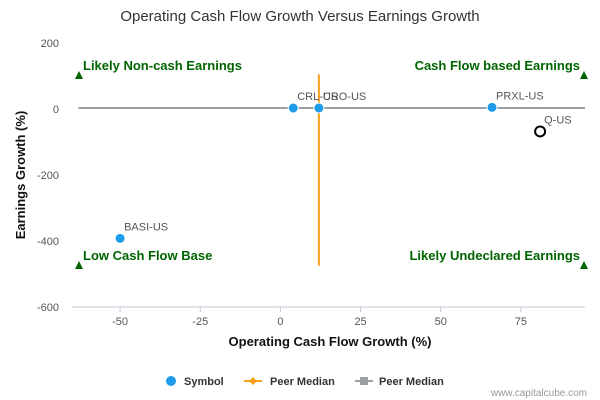 This screenshot has height=400, width=600. Describe the element at coordinates (147, 255) in the screenshot. I see `quadrant-label-bottom-left: Low Cash Flow Base` at that location.